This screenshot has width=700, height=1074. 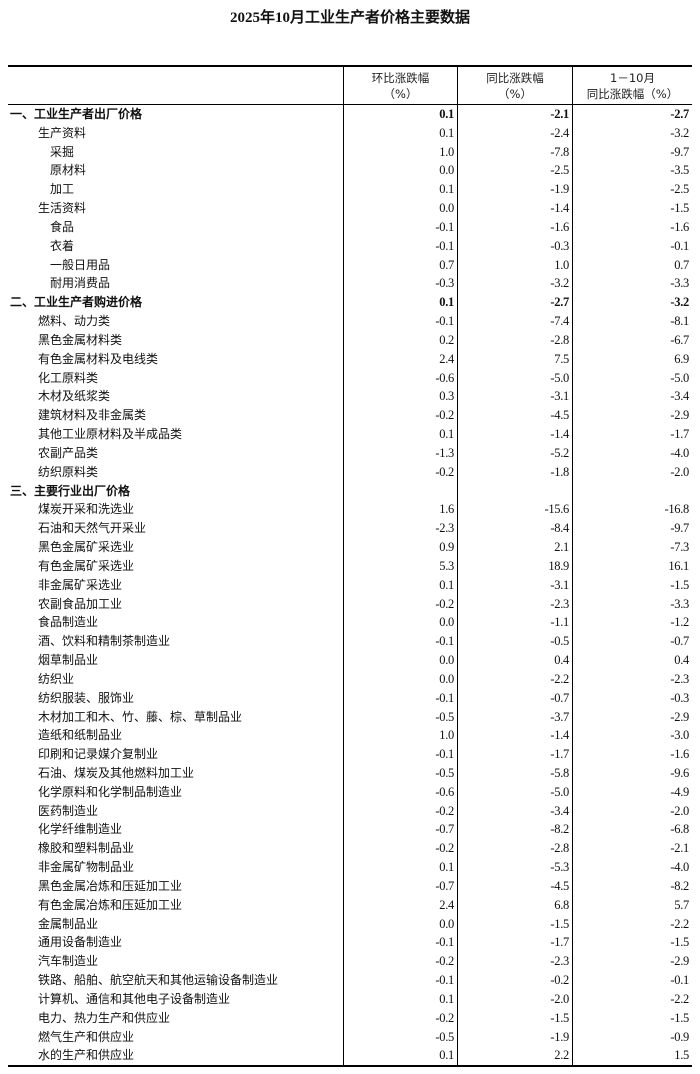 I want to click on mom-value: 0.0, so click(x=400, y=660).